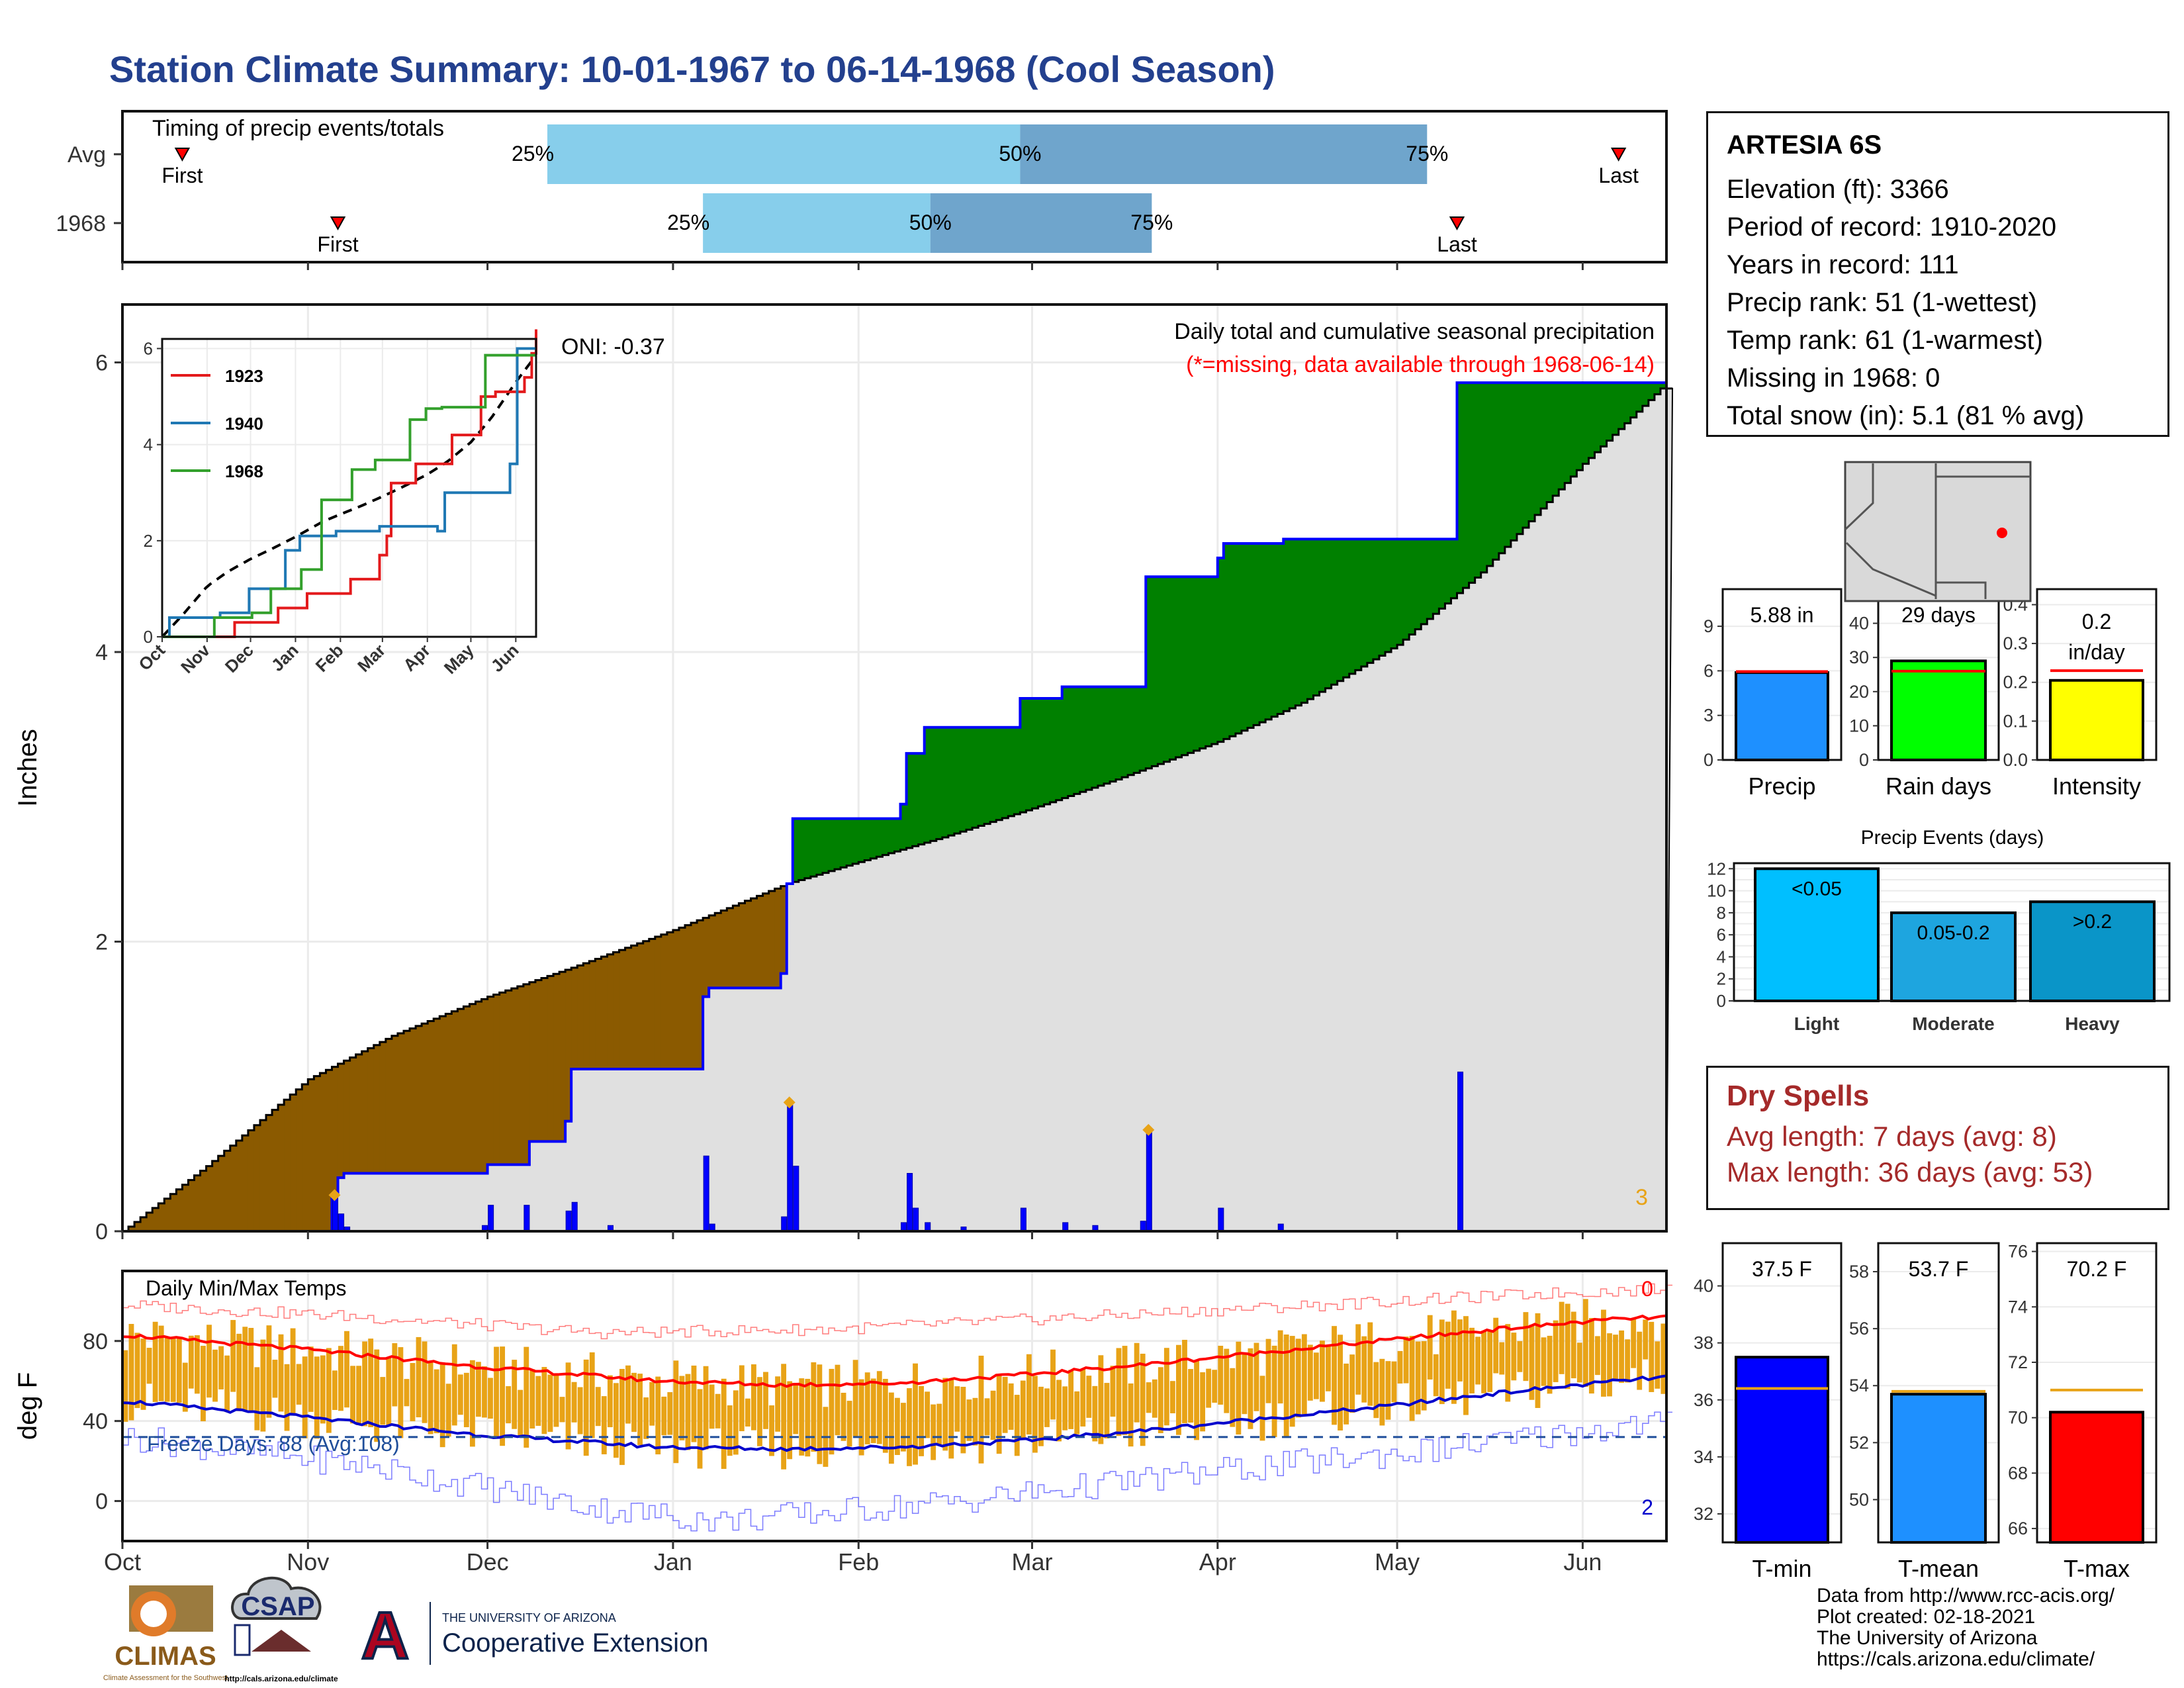 The width and height of the screenshot is (2184, 1688). What do you see at coordinates (308, 1561) in the screenshot?
I see `temps-x-tick-label: Nov` at bounding box center [308, 1561].